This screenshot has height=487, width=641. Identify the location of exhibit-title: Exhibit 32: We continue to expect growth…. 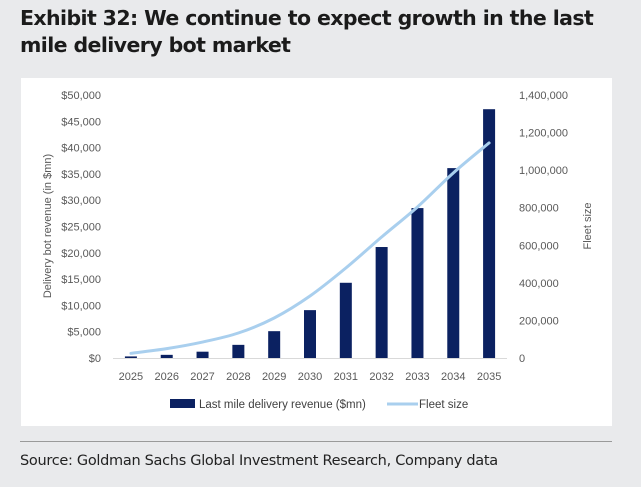
(307, 31).